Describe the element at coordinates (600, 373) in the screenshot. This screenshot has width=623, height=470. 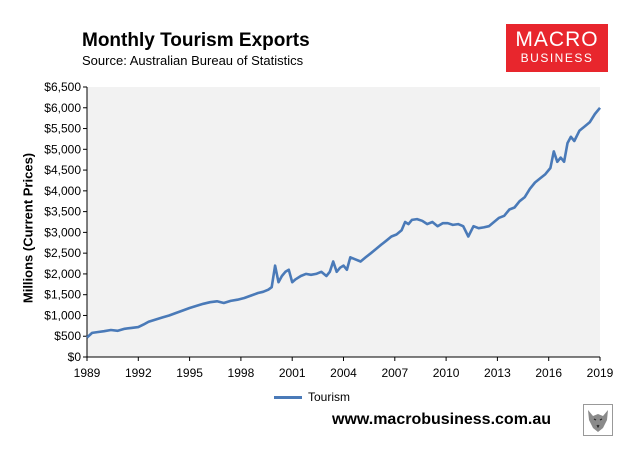
I see `x-tick-label: 2019` at that location.